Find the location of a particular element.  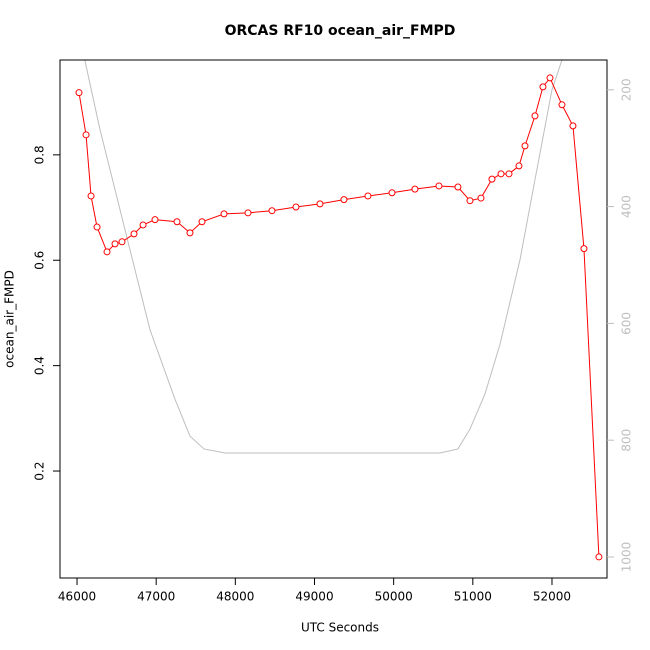

y2-tick-label: 400 is located at coordinates (627, 206).